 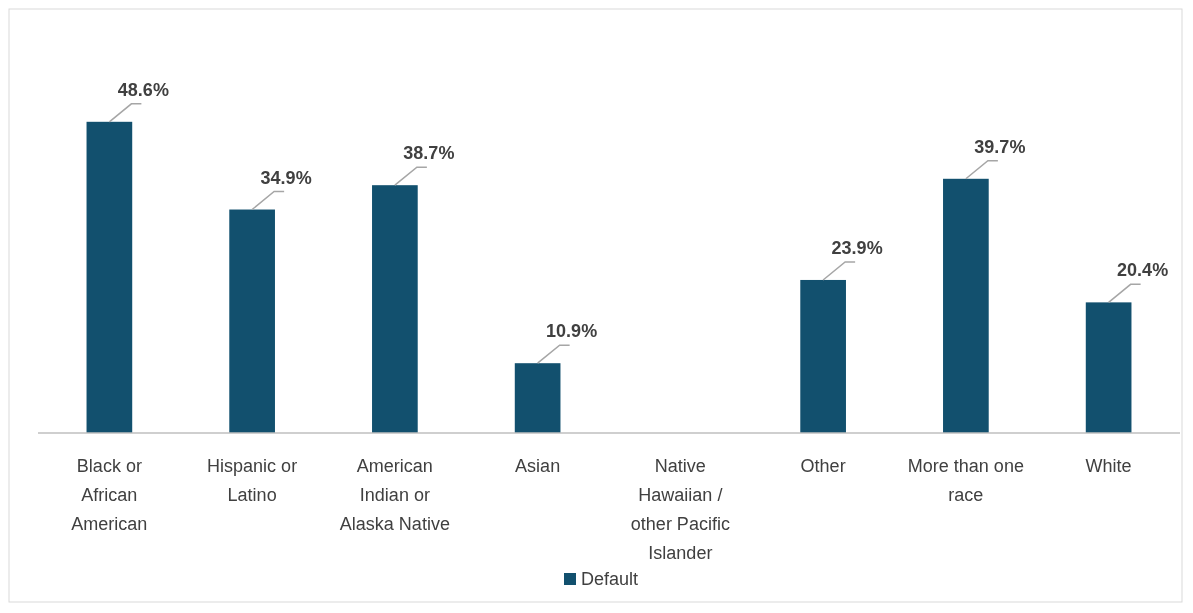 I want to click on x-tick-label: Native Hawaiian / other Pacific Islander, so click(x=680, y=509).